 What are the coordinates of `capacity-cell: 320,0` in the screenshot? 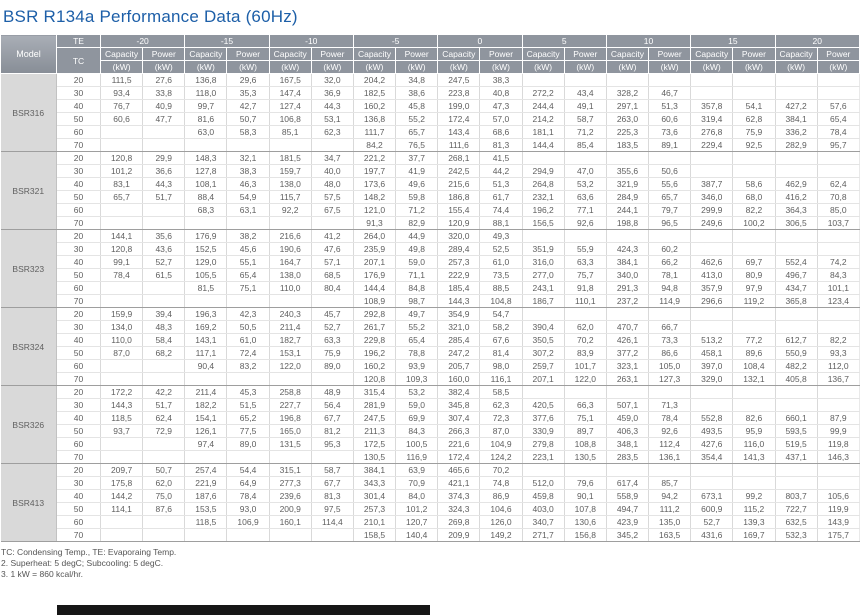 It's located at (459, 236).